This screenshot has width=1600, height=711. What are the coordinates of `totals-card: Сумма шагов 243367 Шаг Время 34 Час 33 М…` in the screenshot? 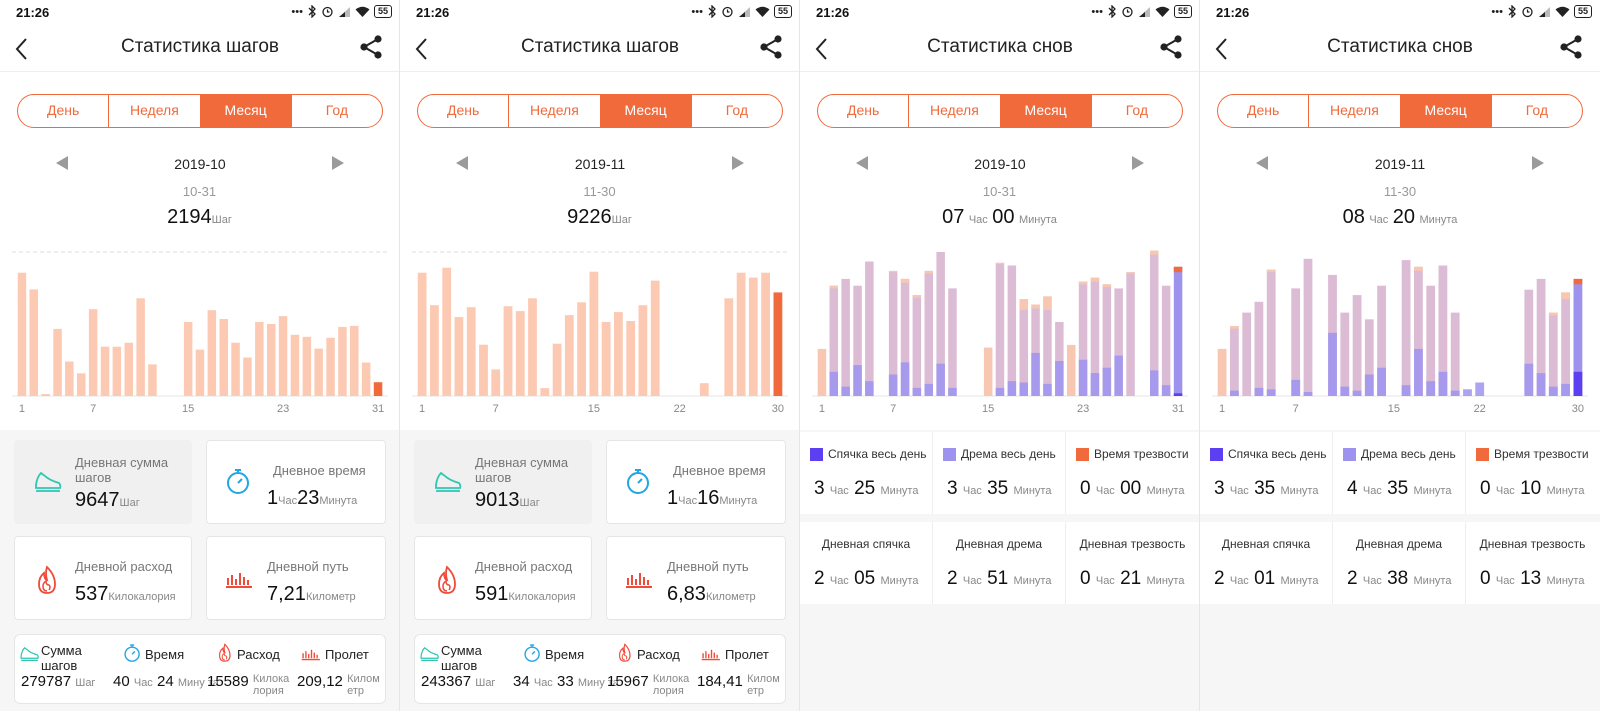 It's located at (600, 669).